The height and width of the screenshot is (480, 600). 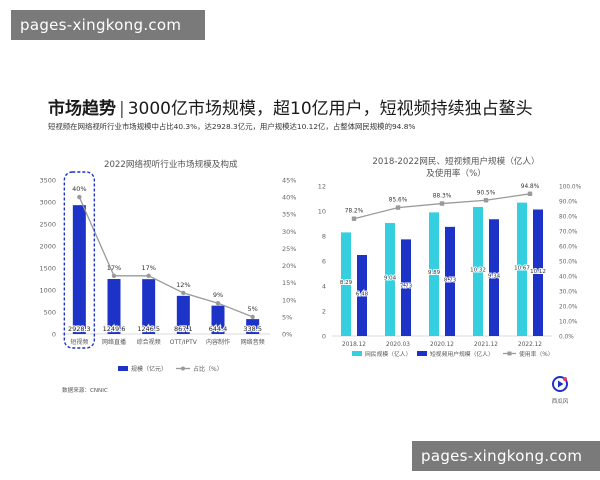 I want to click on chart1-y2tick-label: 10%, so click(x=289, y=300).